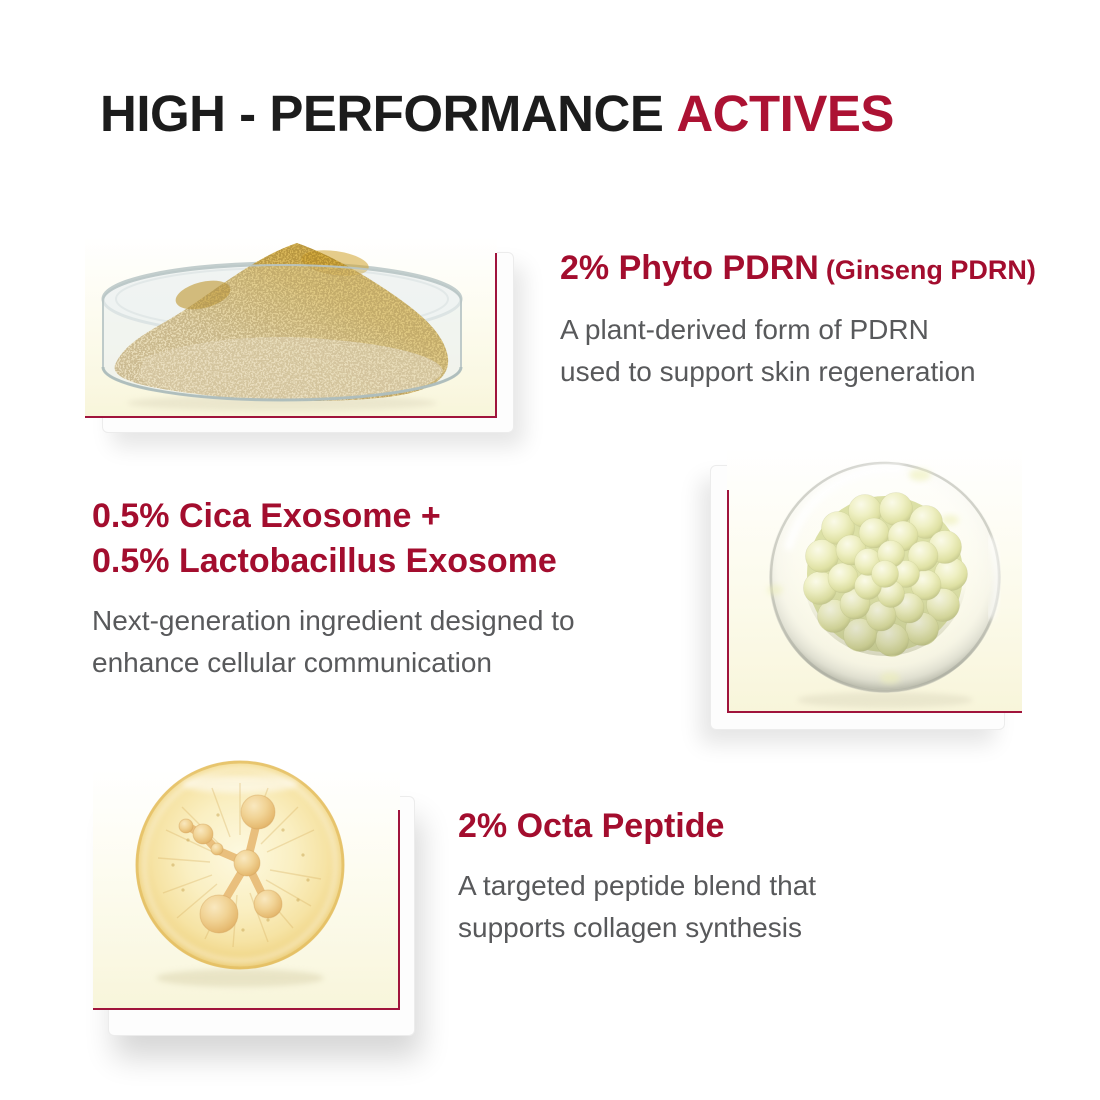 This screenshot has width=1100, height=1100. I want to click on peptide-droplet-image, so click(240, 873).